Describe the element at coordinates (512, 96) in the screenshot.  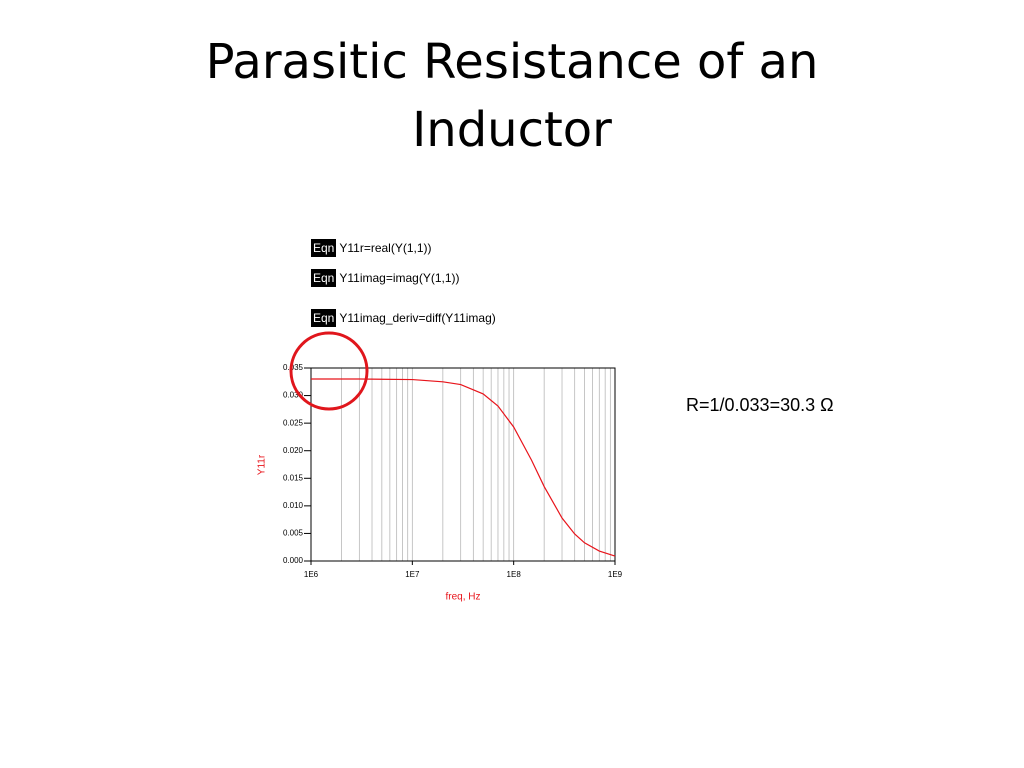
I see `slide-title: Parasitic Resistance of an Inductor` at that location.